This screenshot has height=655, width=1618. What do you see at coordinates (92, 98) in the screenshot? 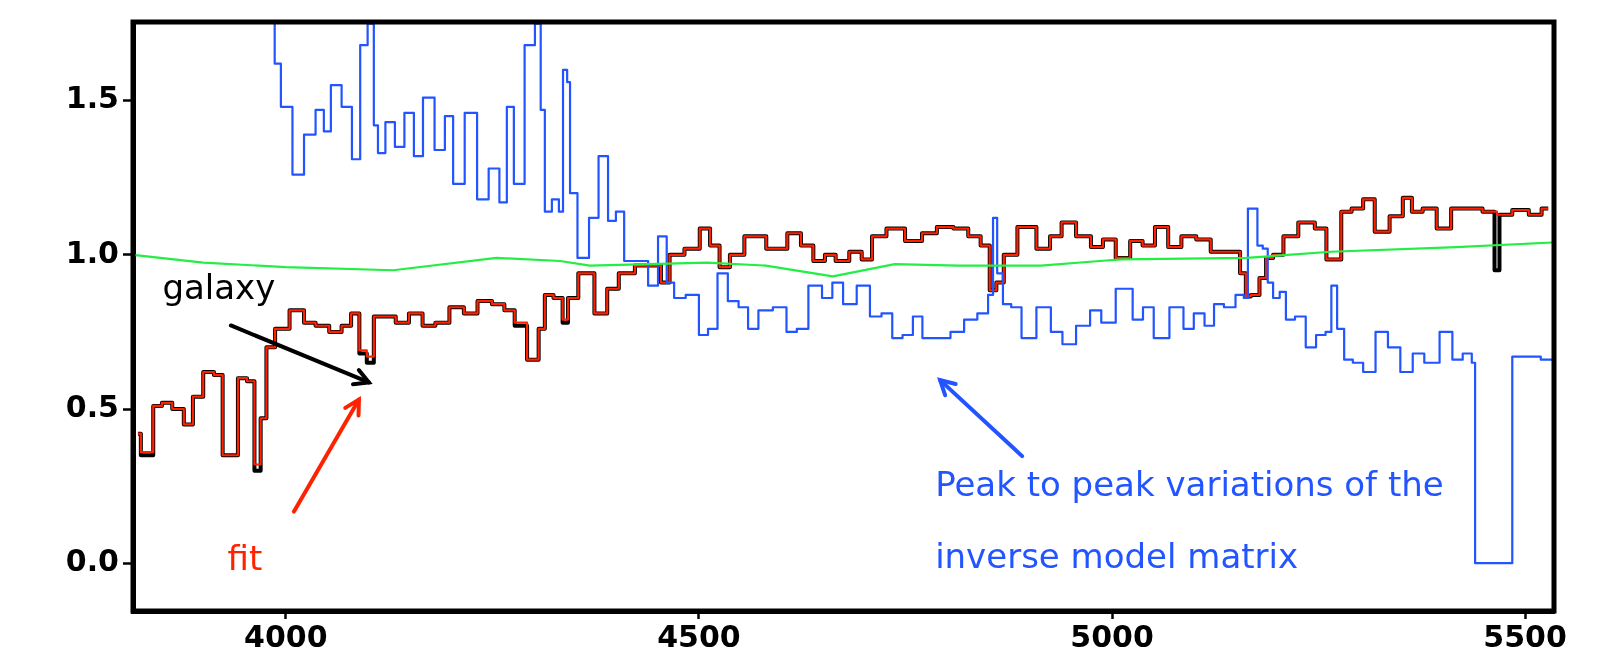
I see `y-tick-label: 1.5` at bounding box center [92, 98].